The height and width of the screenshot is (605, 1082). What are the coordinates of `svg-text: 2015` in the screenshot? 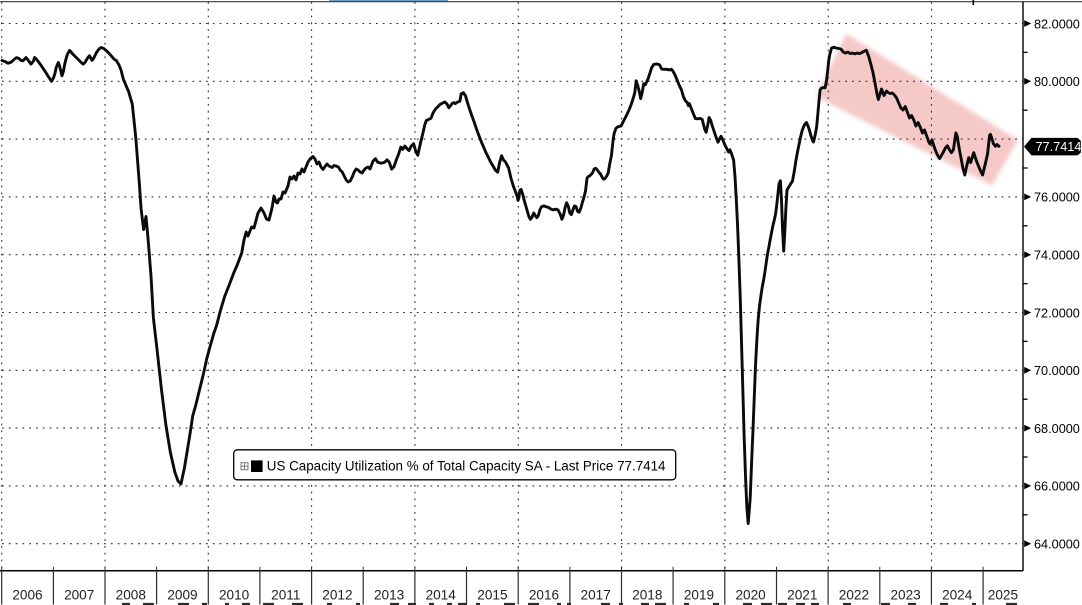 It's located at (492, 595).